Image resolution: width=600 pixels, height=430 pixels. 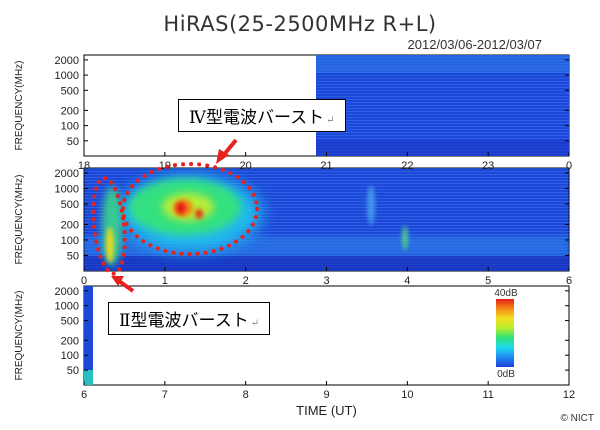 I want to click on x-tick-label: 9, so click(x=326, y=395).